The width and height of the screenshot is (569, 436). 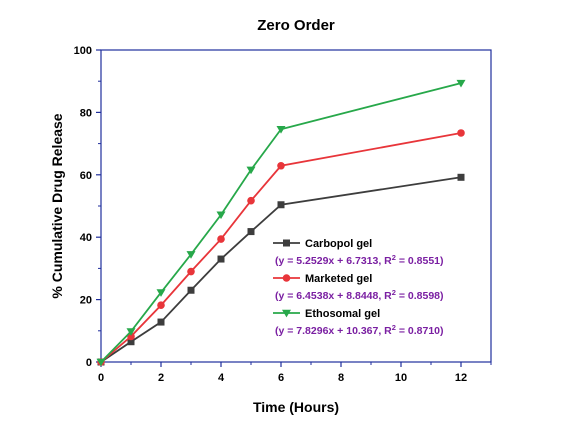 I want to click on x-tick-label: 2, so click(x=161, y=378).